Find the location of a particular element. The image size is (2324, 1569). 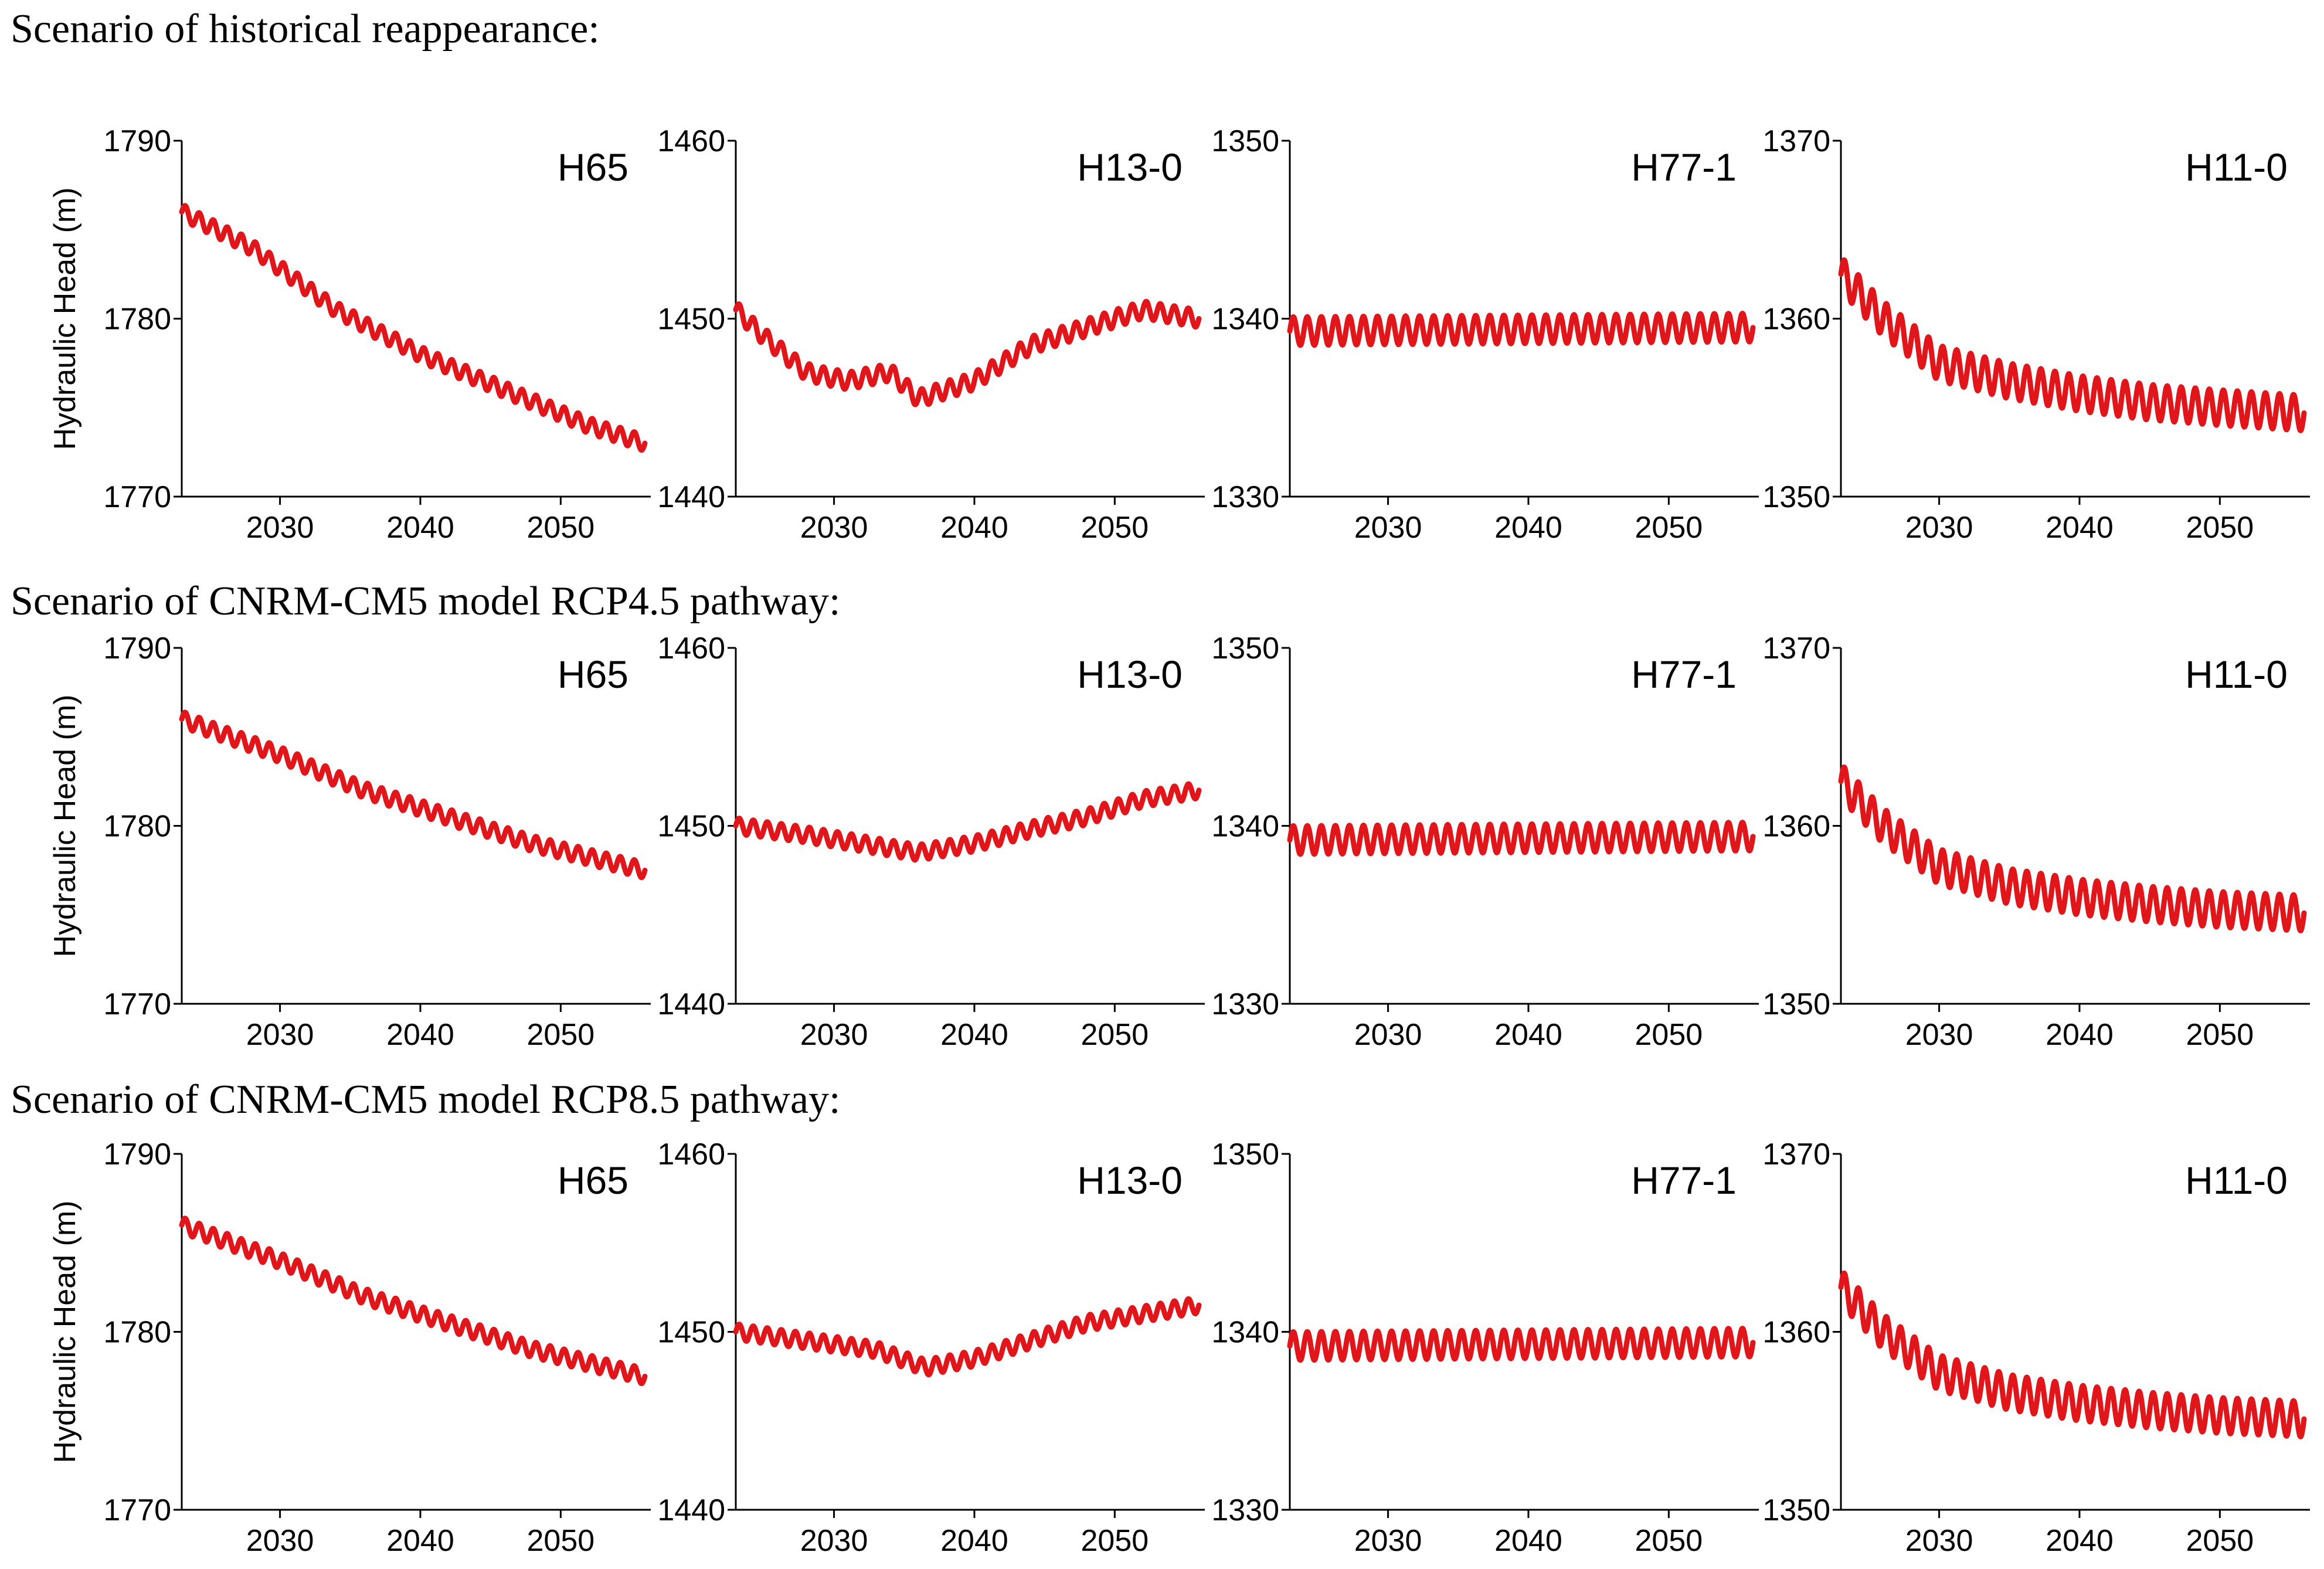

chart-panel-h11-0-1: 1350 1360 1370 2030 2040 2050 H11-0 is located at coordinates (2036, 841).